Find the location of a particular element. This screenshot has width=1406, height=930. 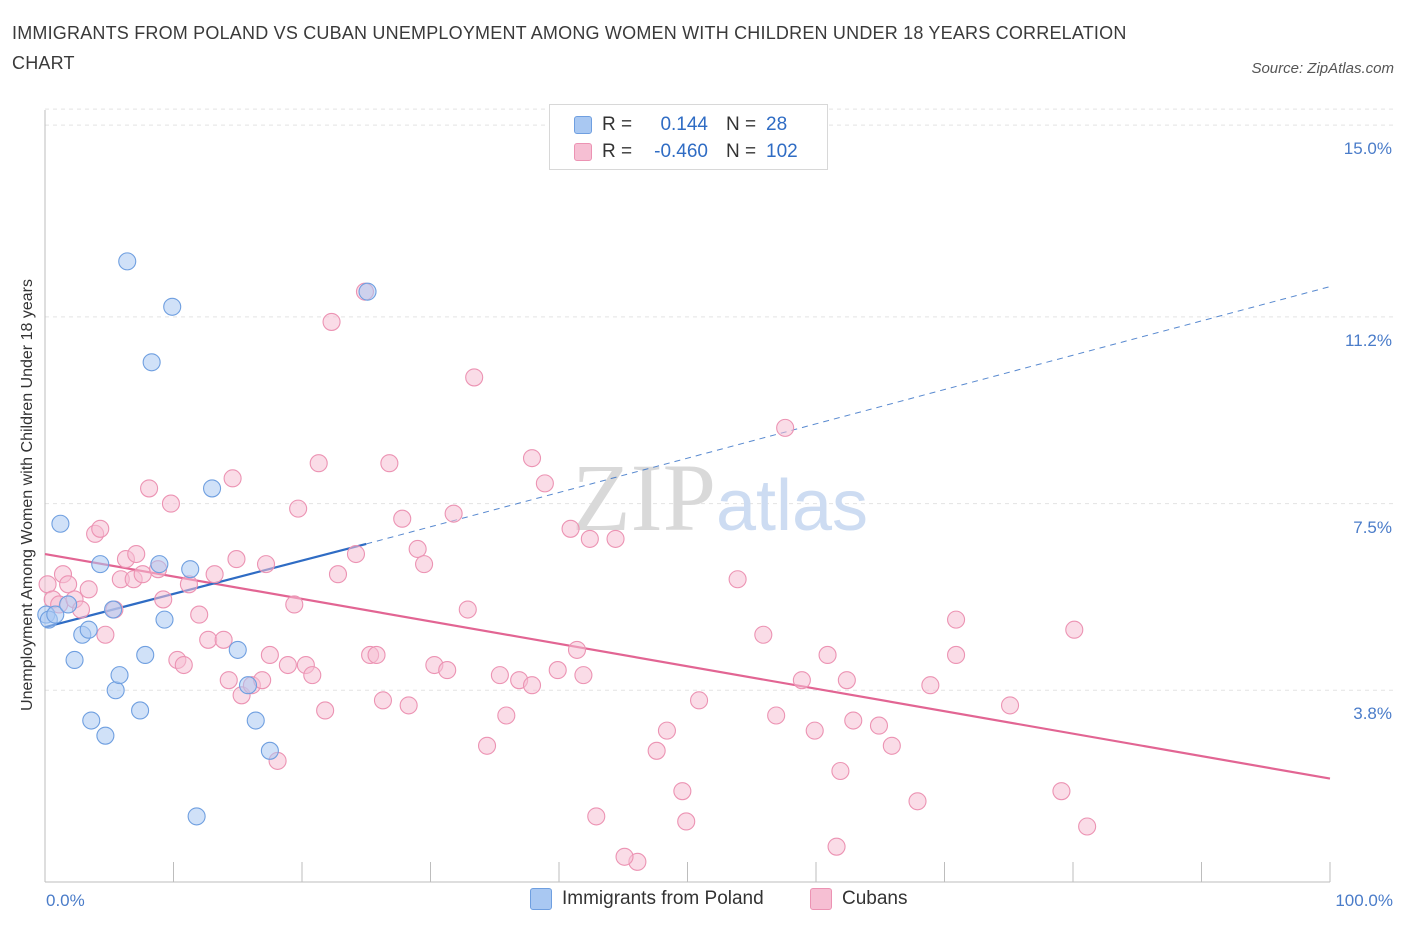

correlation-legend: R = 0.144 N = 28 R = -0.460 N = 102 is located at coordinates (688, 137).